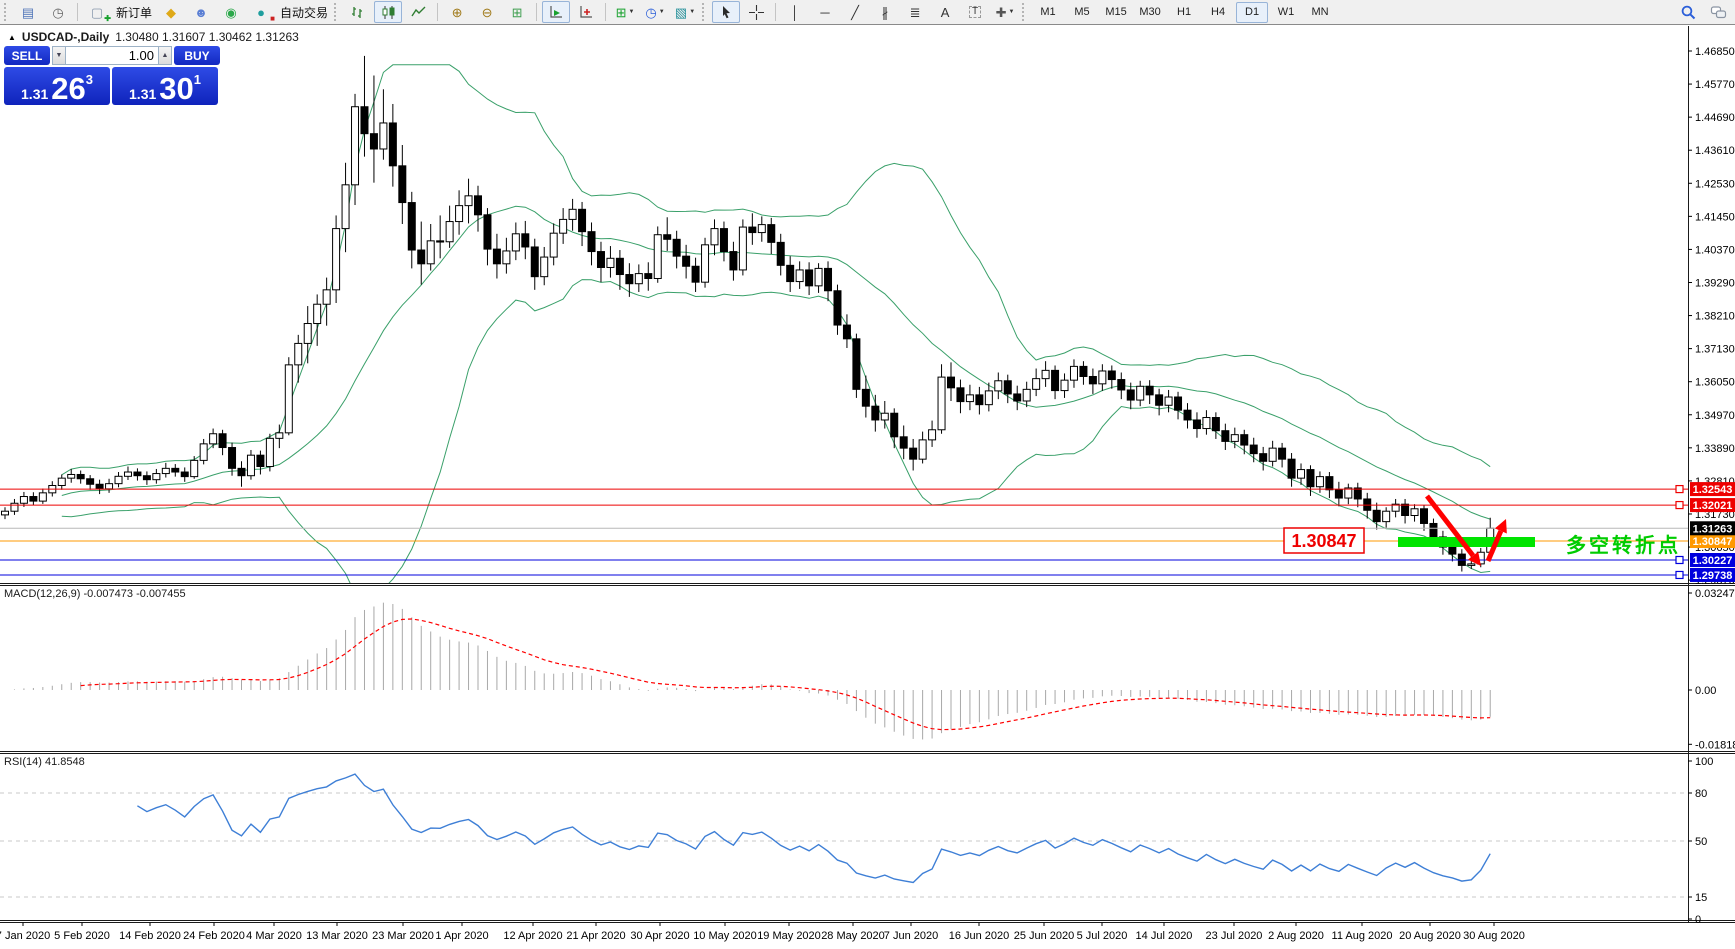 The width and height of the screenshot is (1735, 949). Describe the element at coordinates (1286, 12) in the screenshot. I see `timeframe-w1-button: W1` at that location.